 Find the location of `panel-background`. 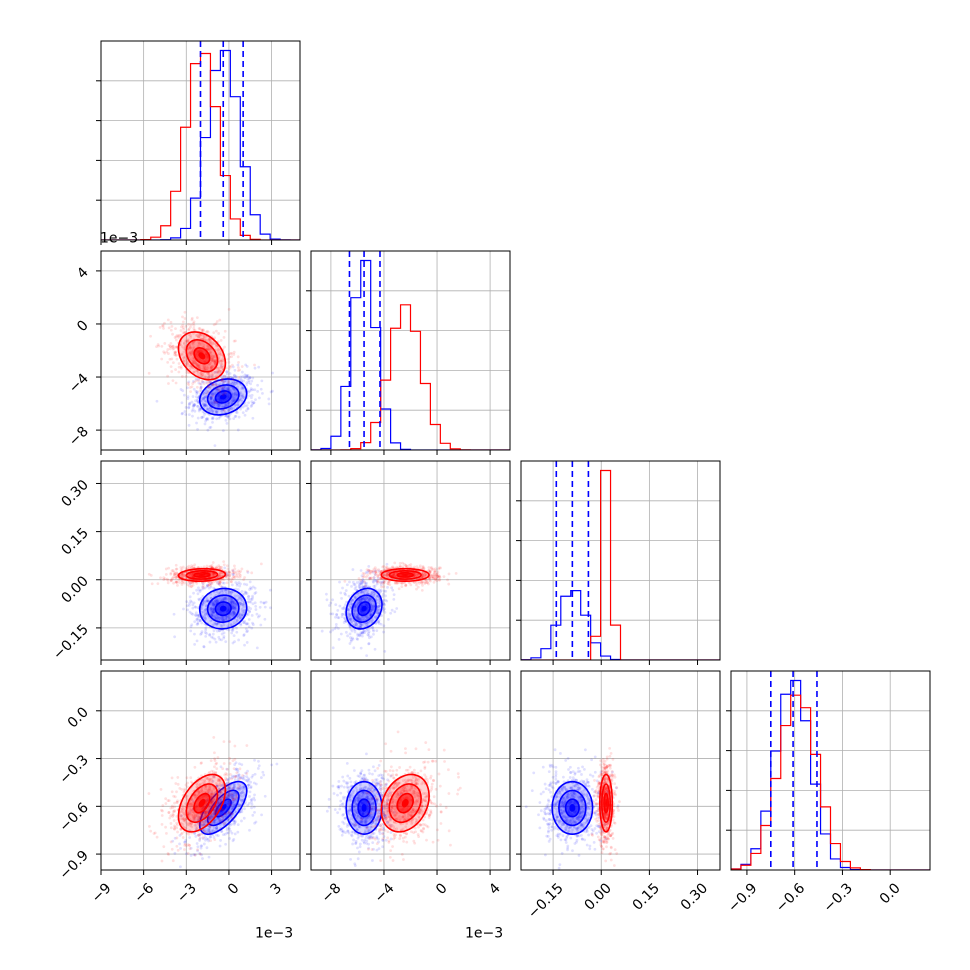

panel-background is located at coordinates (200, 770).